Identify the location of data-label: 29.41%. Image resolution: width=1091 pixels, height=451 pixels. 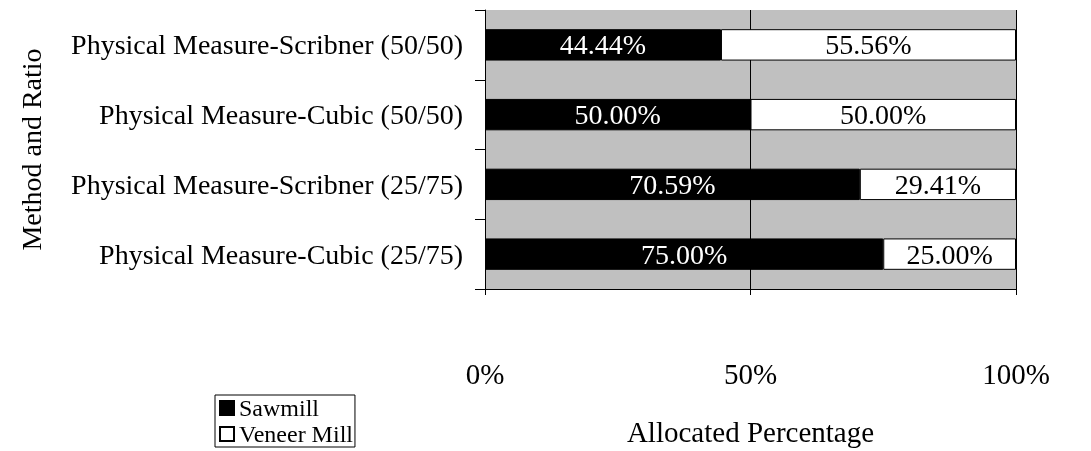
(938, 184).